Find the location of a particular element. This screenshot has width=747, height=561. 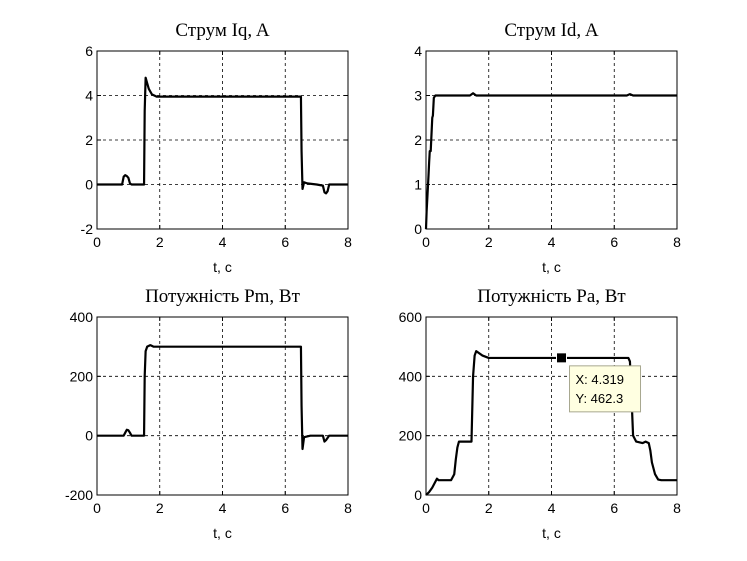

chart-title: Струм Id, A is located at coordinates (551, 30).